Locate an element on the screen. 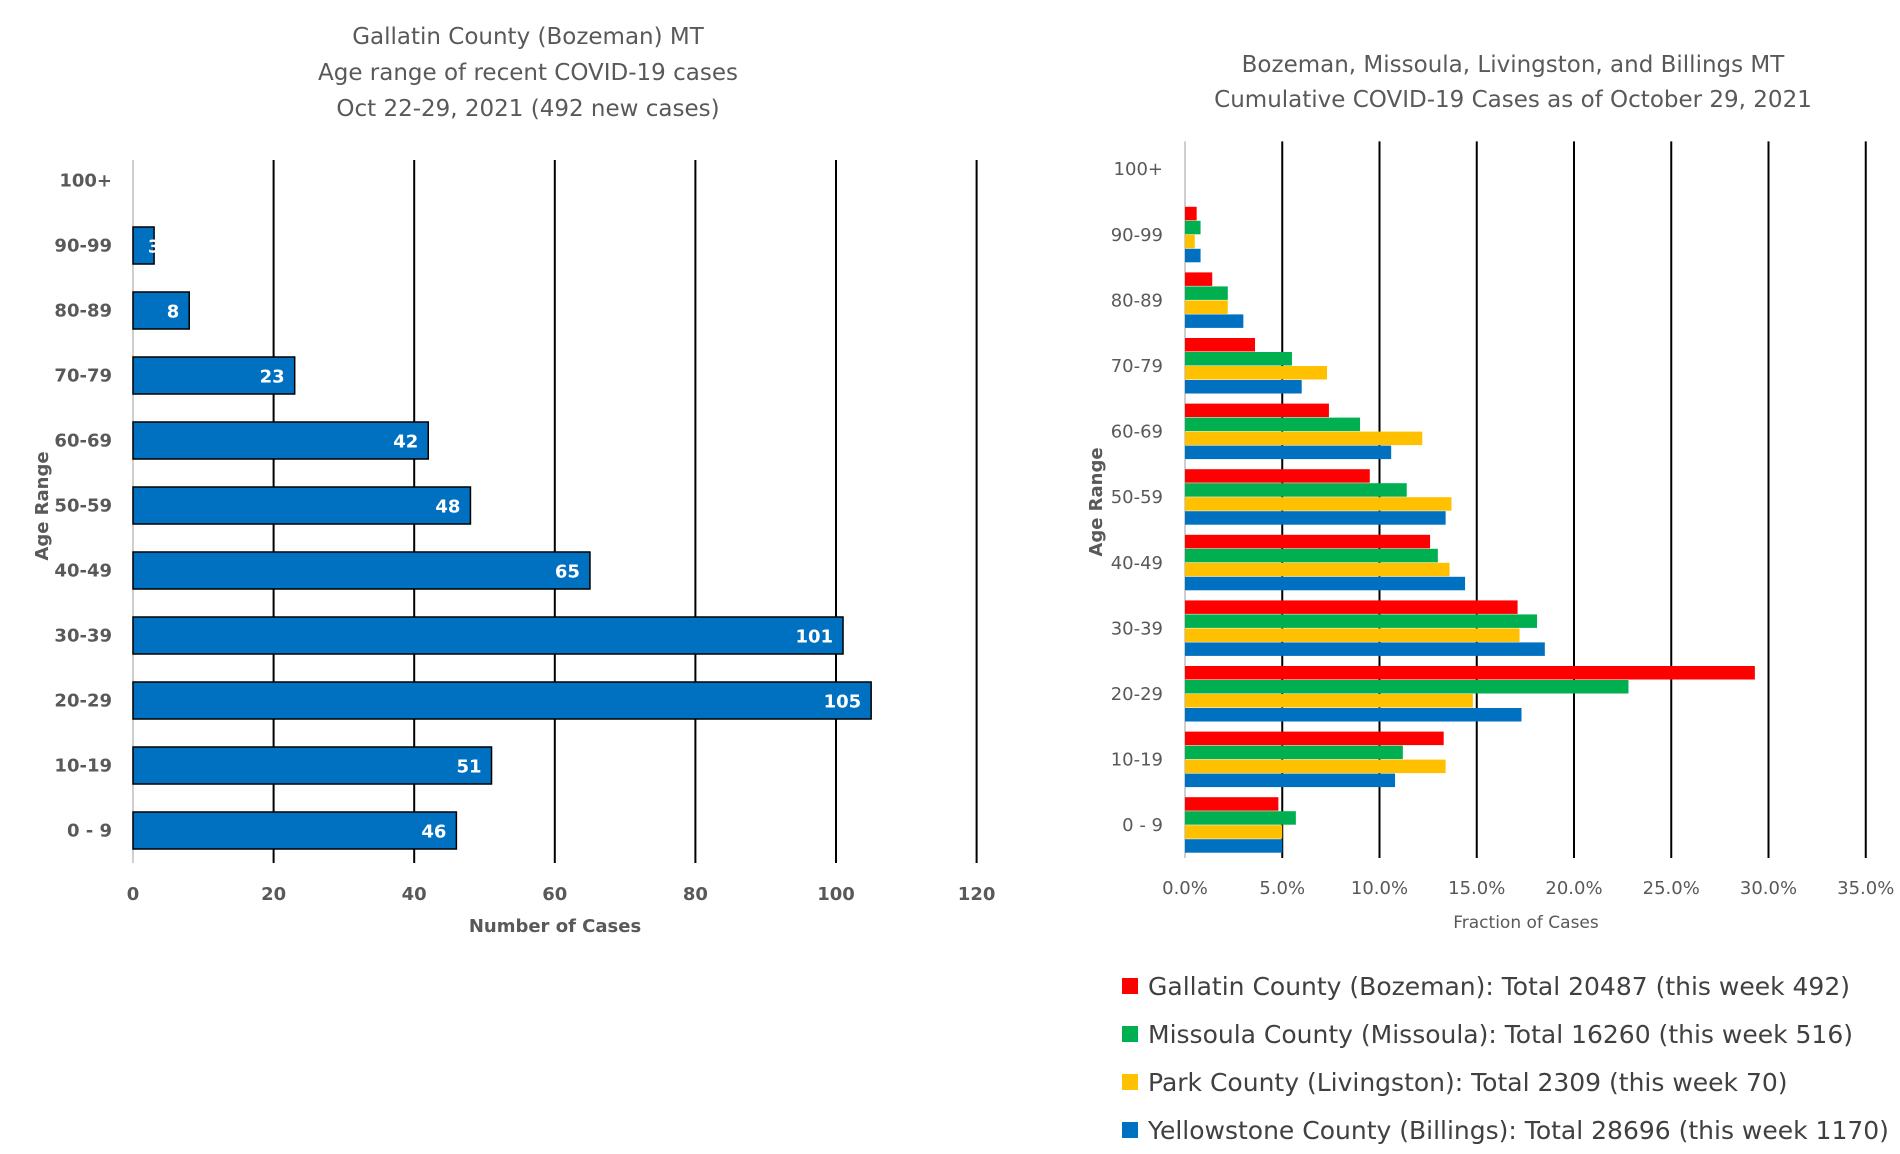 The height and width of the screenshot is (1154, 1900). left-y-tick-label: 0 - 9 is located at coordinates (89, 831).